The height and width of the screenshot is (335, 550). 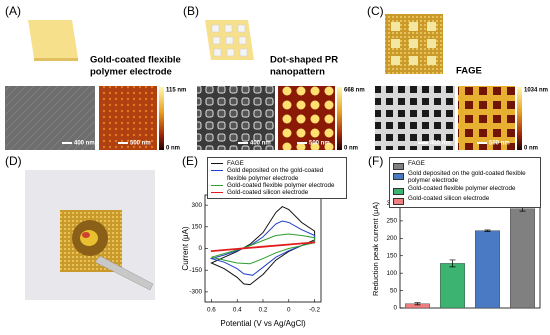 I want to click on panel-label: (F), so click(x=375, y=161).